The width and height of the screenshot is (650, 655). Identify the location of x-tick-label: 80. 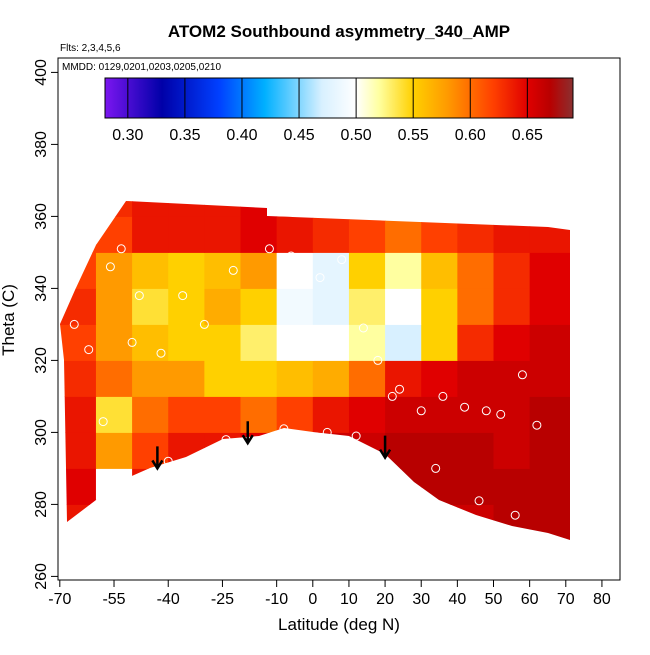
(602, 599).